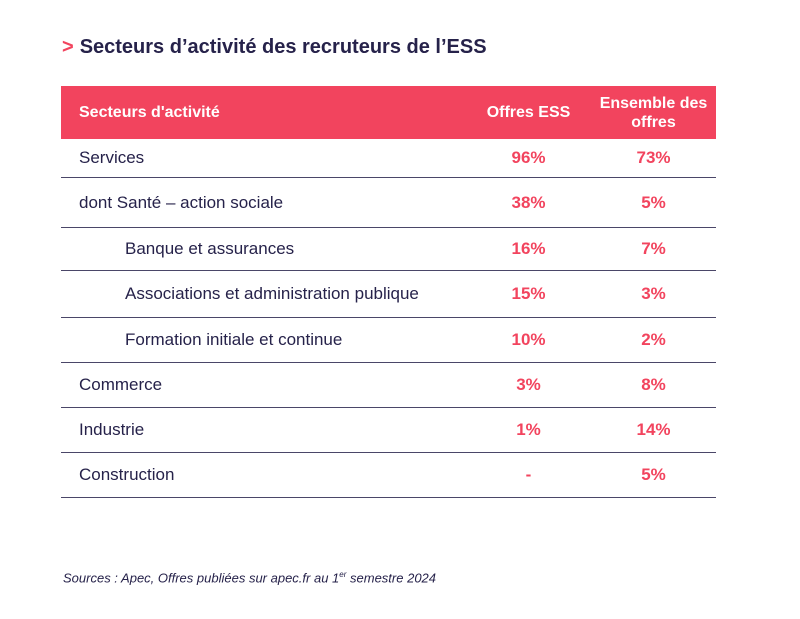 This screenshot has width=800, height=619. Describe the element at coordinates (181, 202) in the screenshot. I see `sector-cell: dont Santé – action sociale` at that location.